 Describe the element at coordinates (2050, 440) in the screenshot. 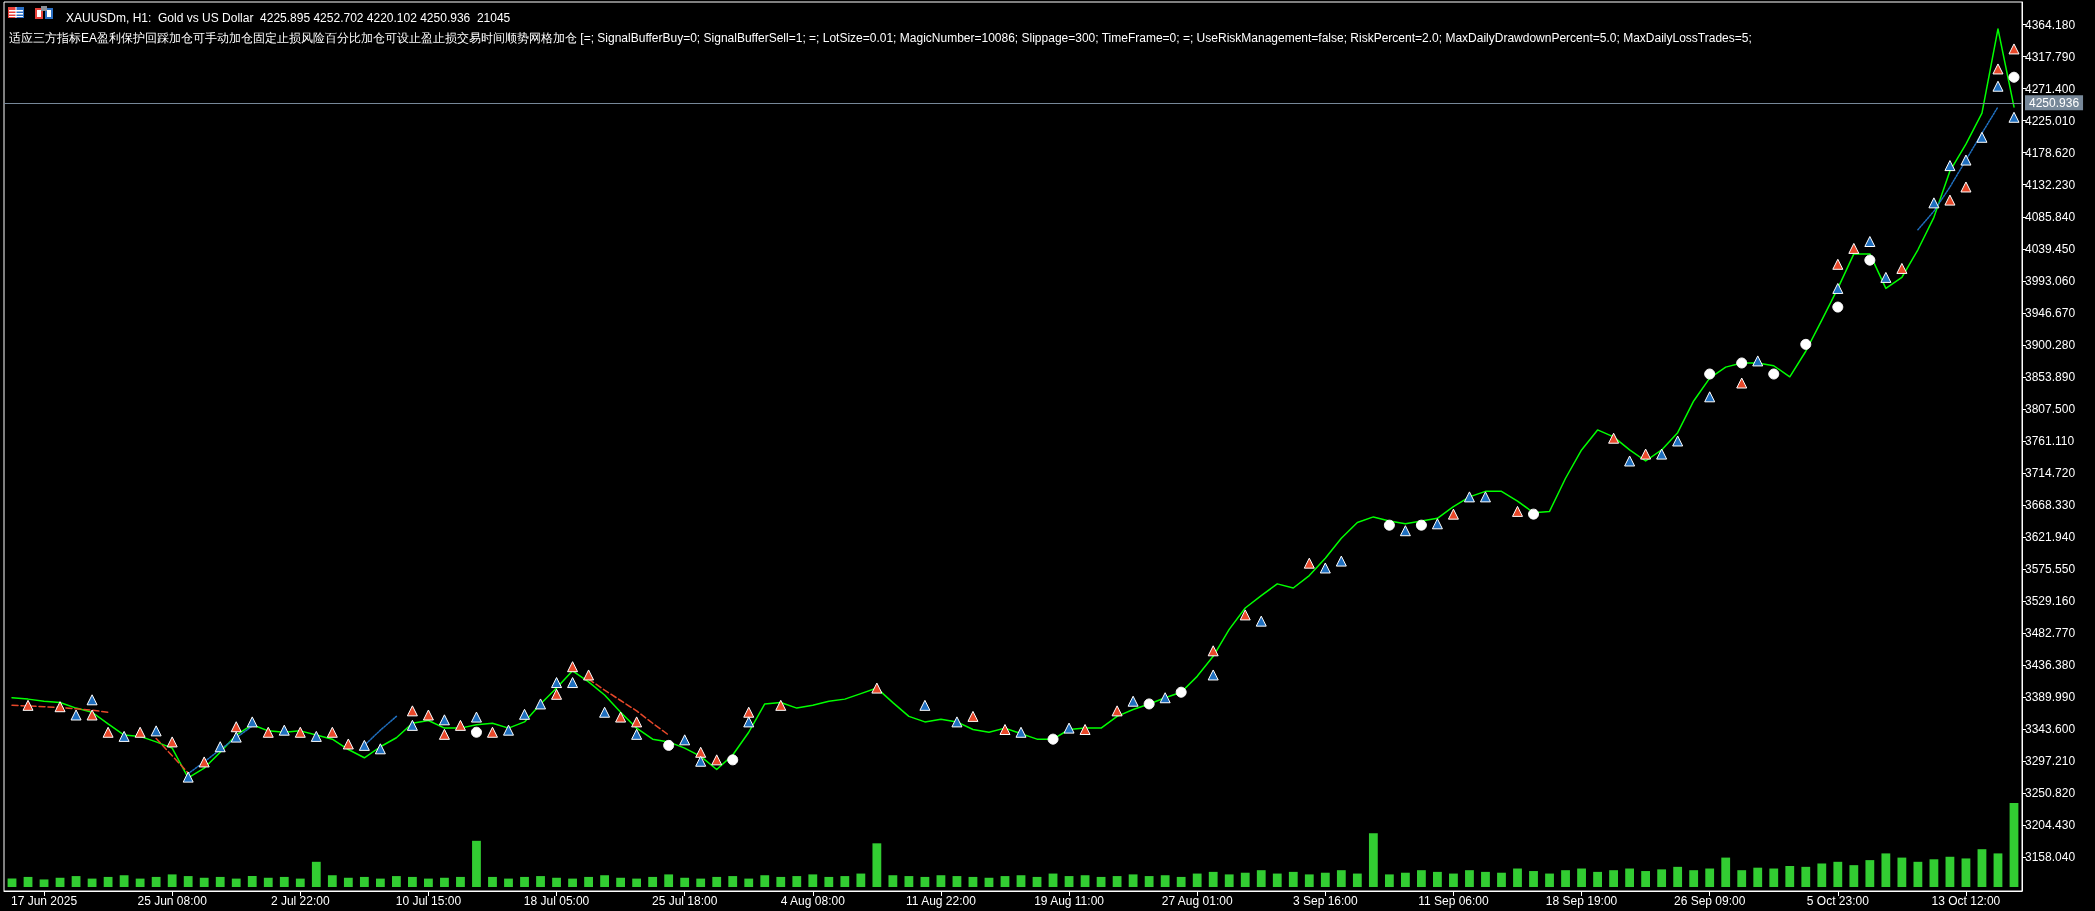

I see `y-tick-label: 3761.110` at that location.